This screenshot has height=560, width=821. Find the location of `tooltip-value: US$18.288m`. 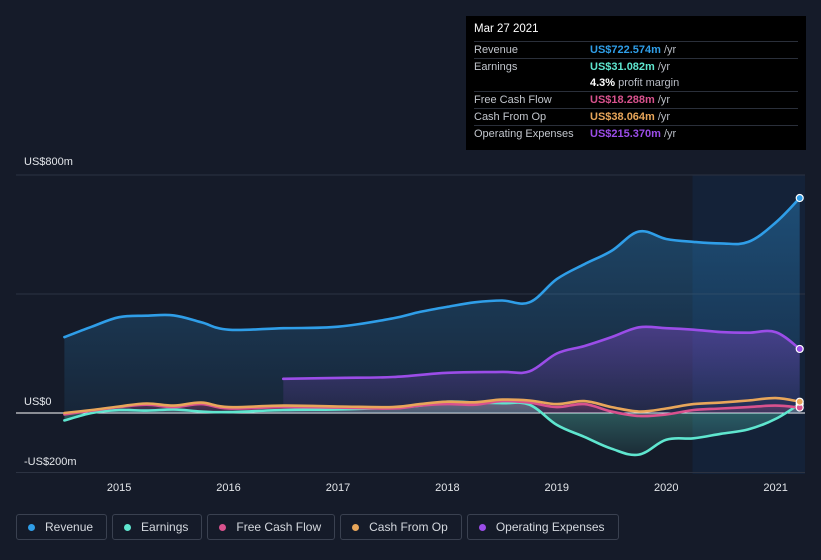

tooltip-value: US$18.288m is located at coordinates (622, 100).